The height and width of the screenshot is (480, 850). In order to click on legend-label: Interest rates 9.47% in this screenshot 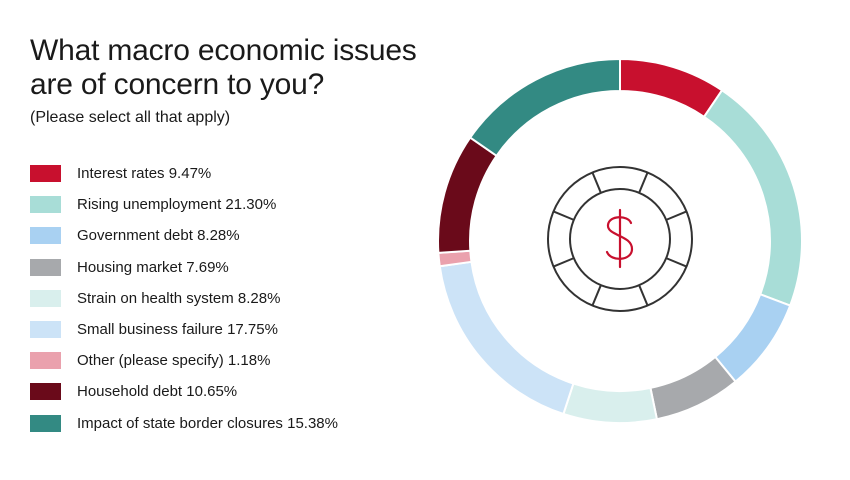, I will do `click(144, 174)`.